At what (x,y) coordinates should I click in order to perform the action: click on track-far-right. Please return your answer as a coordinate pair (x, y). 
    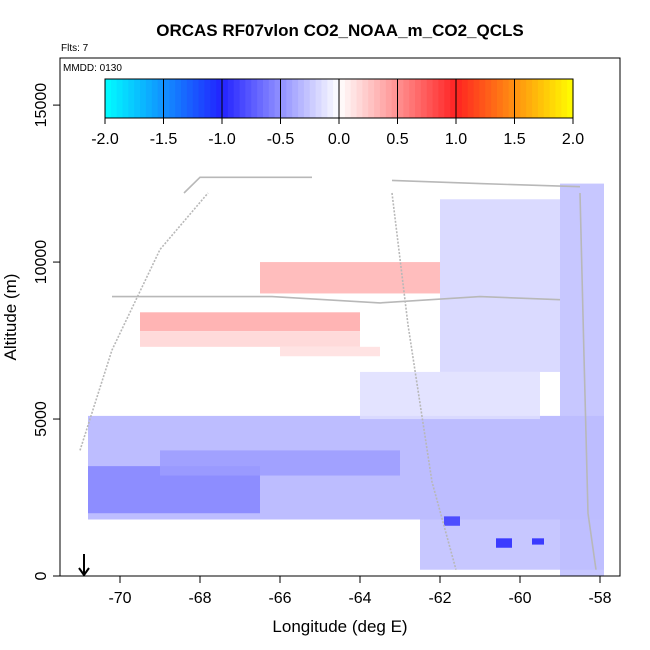
    Looking at the image, I should click on (588, 381).